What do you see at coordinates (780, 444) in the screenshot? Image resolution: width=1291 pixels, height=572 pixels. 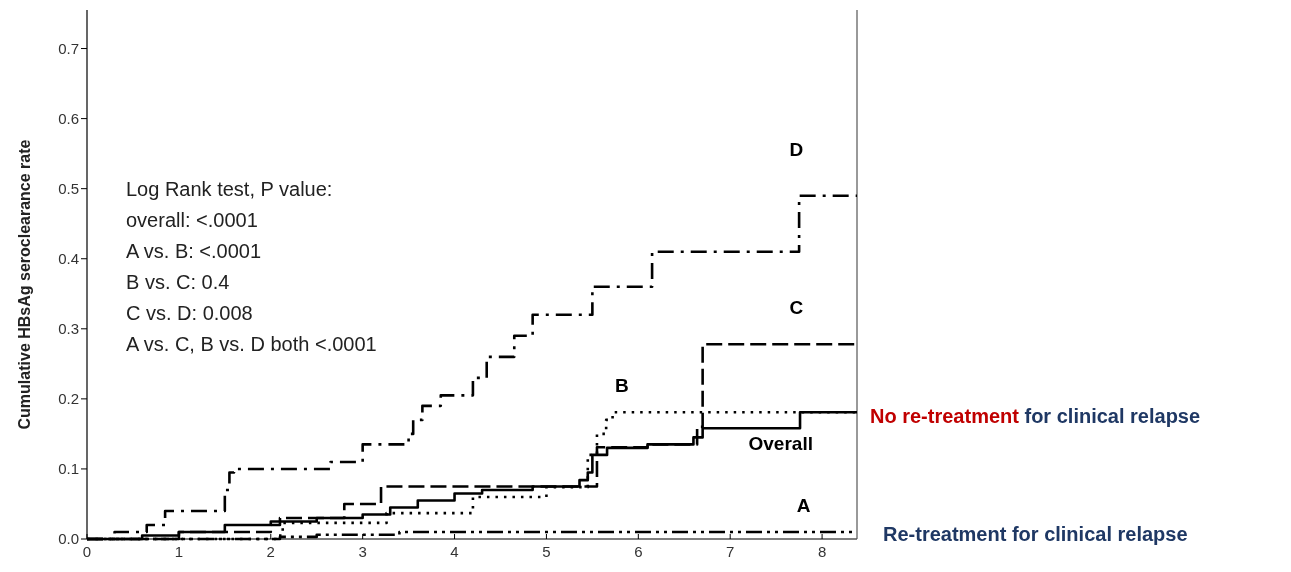 I see `series-label: Overall` at bounding box center [780, 444].